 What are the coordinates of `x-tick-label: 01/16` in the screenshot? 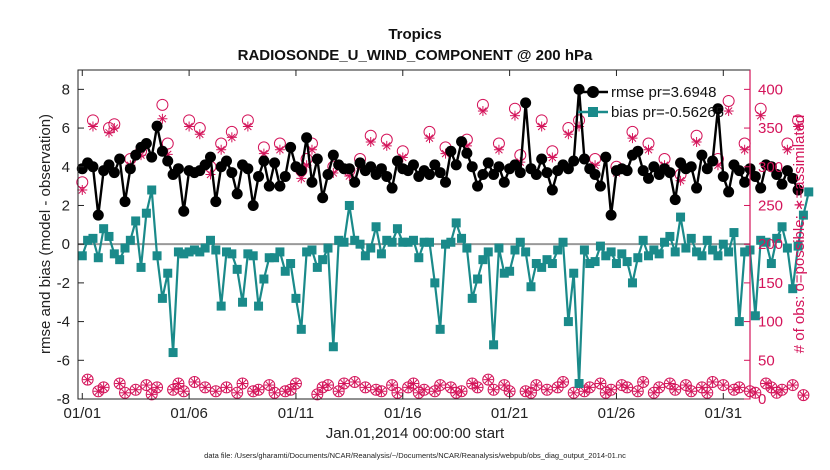 It's located at (403, 413).